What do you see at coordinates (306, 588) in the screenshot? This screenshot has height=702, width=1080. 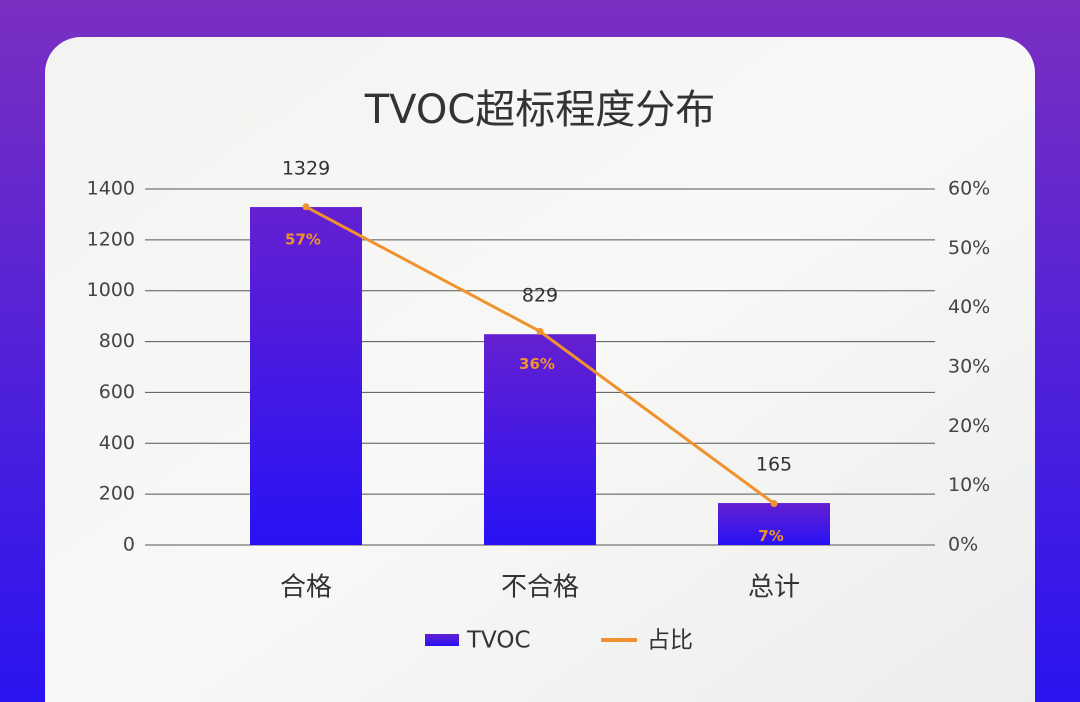 I see `x-tick-label: 合格` at bounding box center [306, 588].